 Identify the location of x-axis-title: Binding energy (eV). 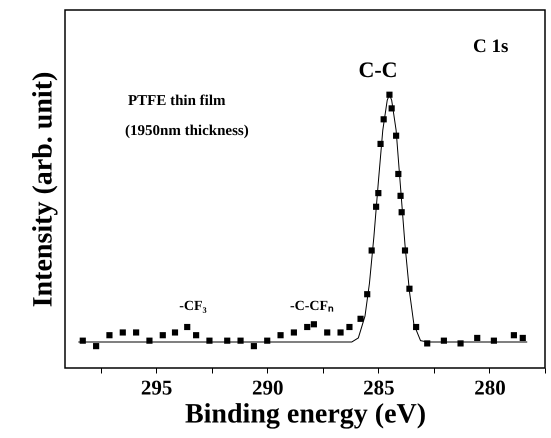
(305, 414).